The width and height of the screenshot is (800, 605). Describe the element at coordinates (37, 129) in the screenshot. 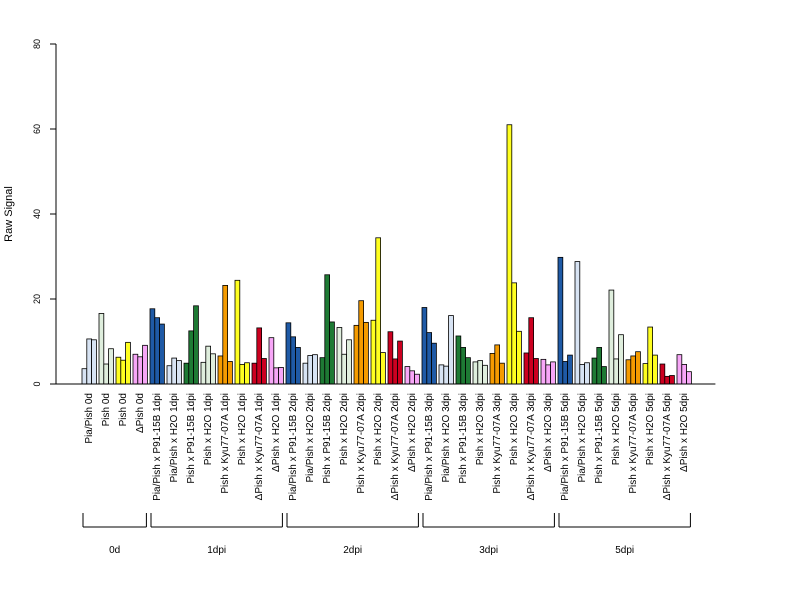

I see `y-tick-label: 60` at that location.